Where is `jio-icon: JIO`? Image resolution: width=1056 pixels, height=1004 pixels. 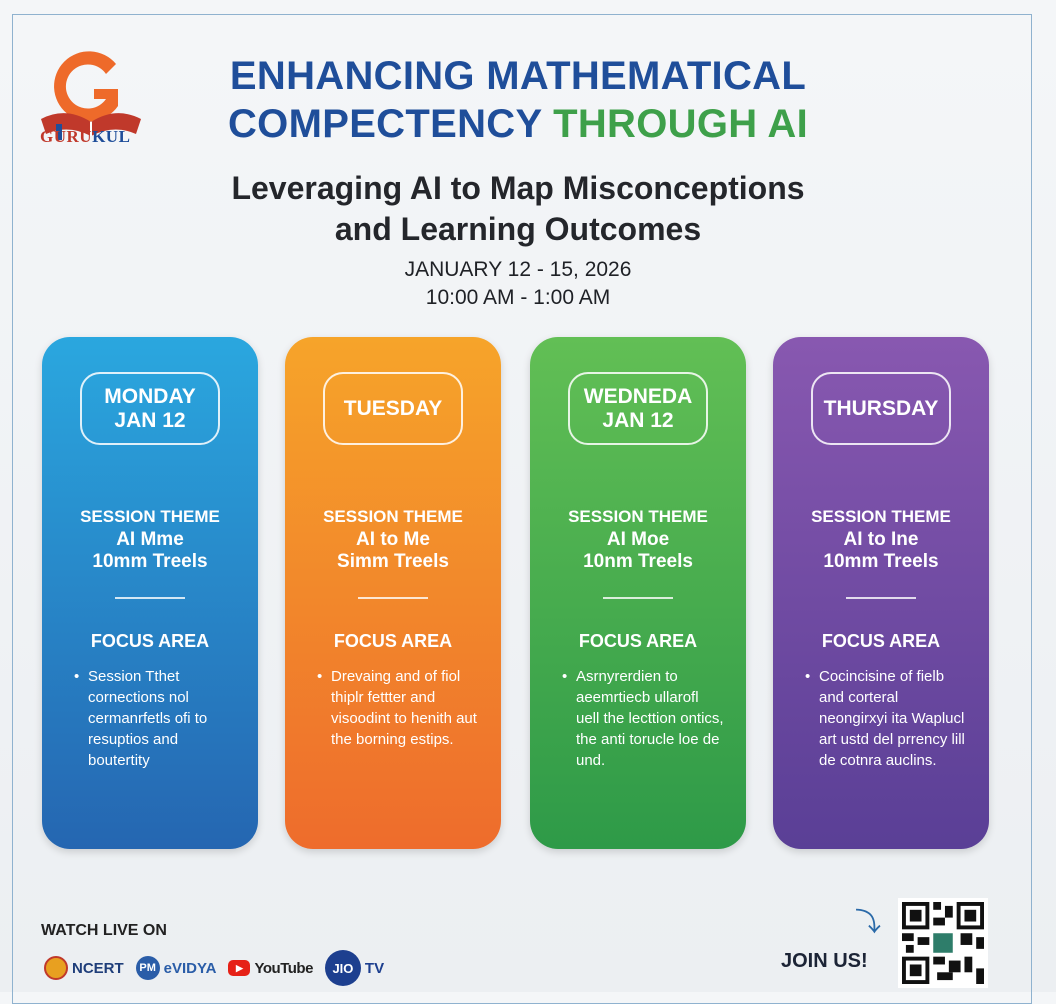
jio-icon: JIO is located at coordinates (342, 968).